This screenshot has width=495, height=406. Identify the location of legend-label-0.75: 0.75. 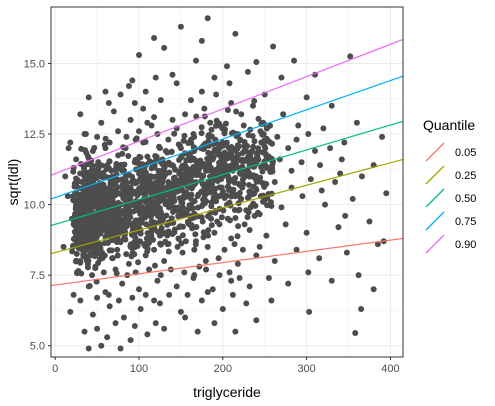
(465, 222).